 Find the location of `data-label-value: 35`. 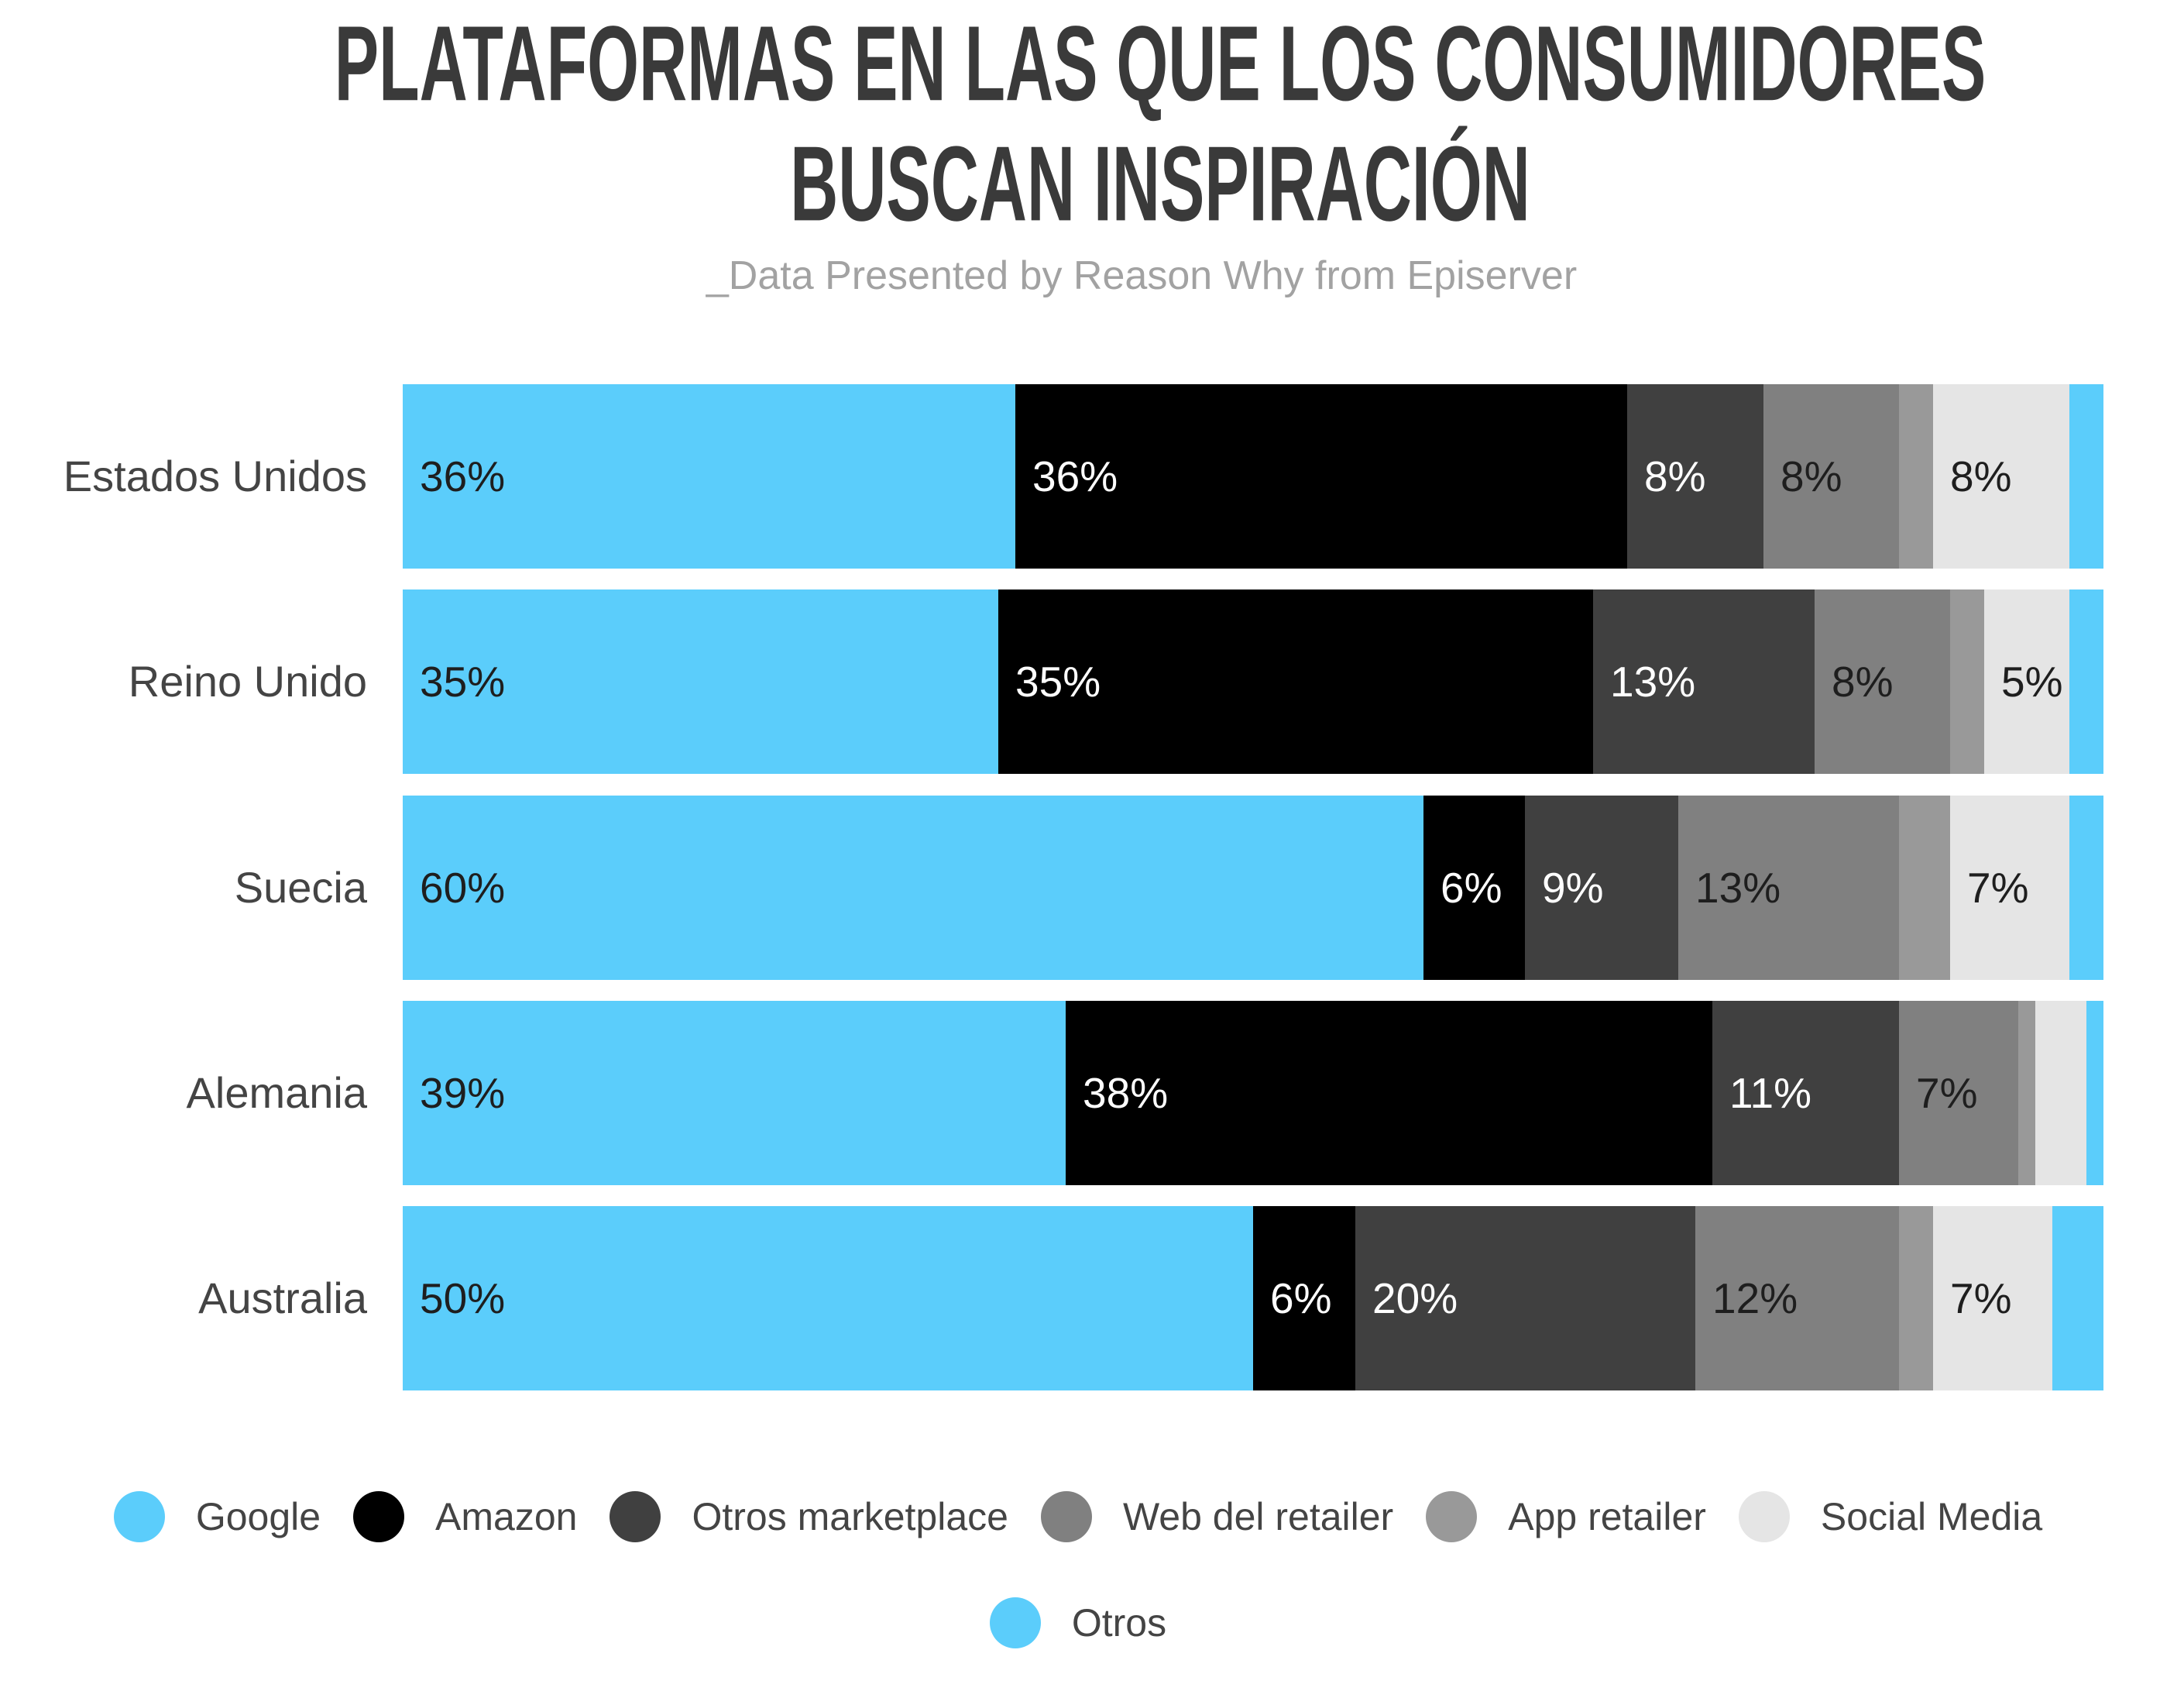

data-label-value: 35 is located at coordinates (444, 682).